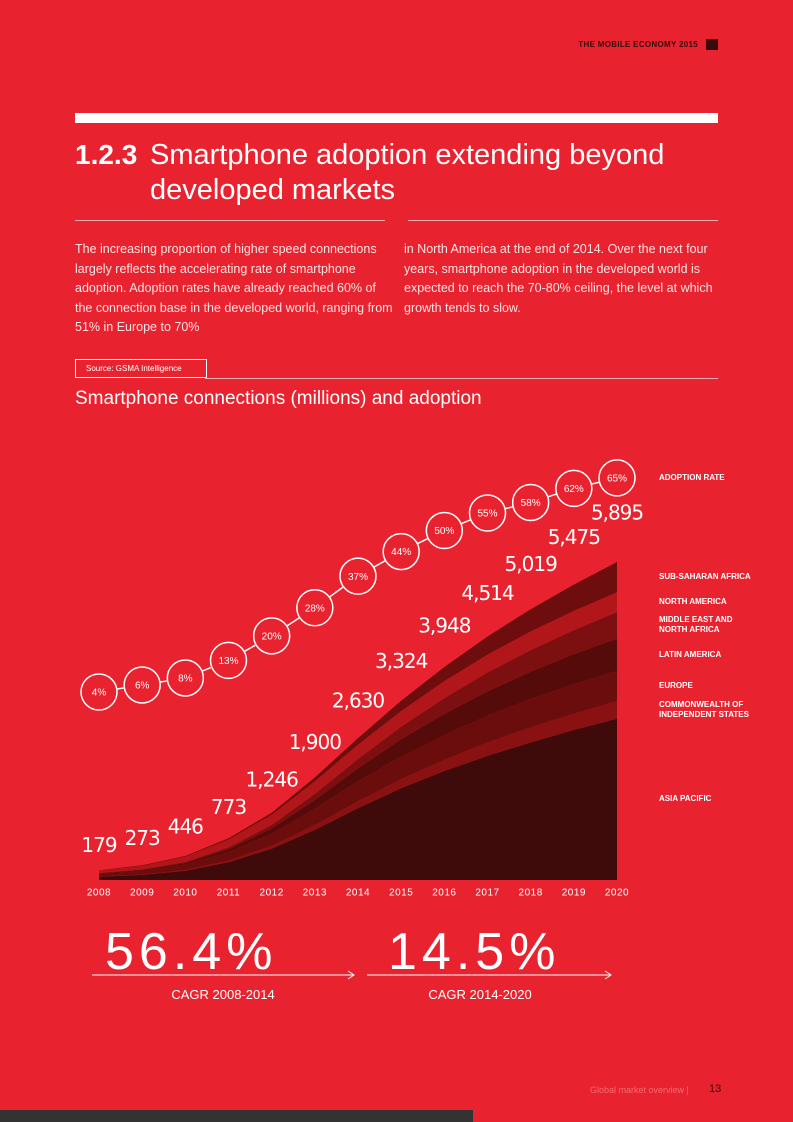 The height and width of the screenshot is (1122, 793). Describe the element at coordinates (617, 513) in the screenshot. I see `total-label: 5,895` at that location.